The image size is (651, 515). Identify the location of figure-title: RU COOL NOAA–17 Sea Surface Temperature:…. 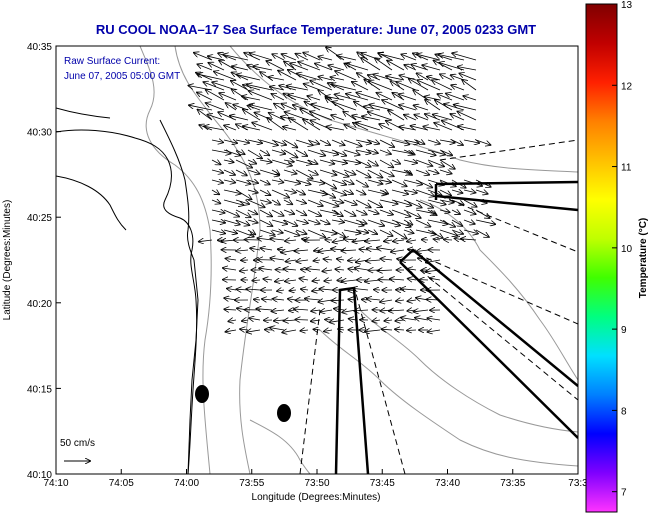
(316, 29).